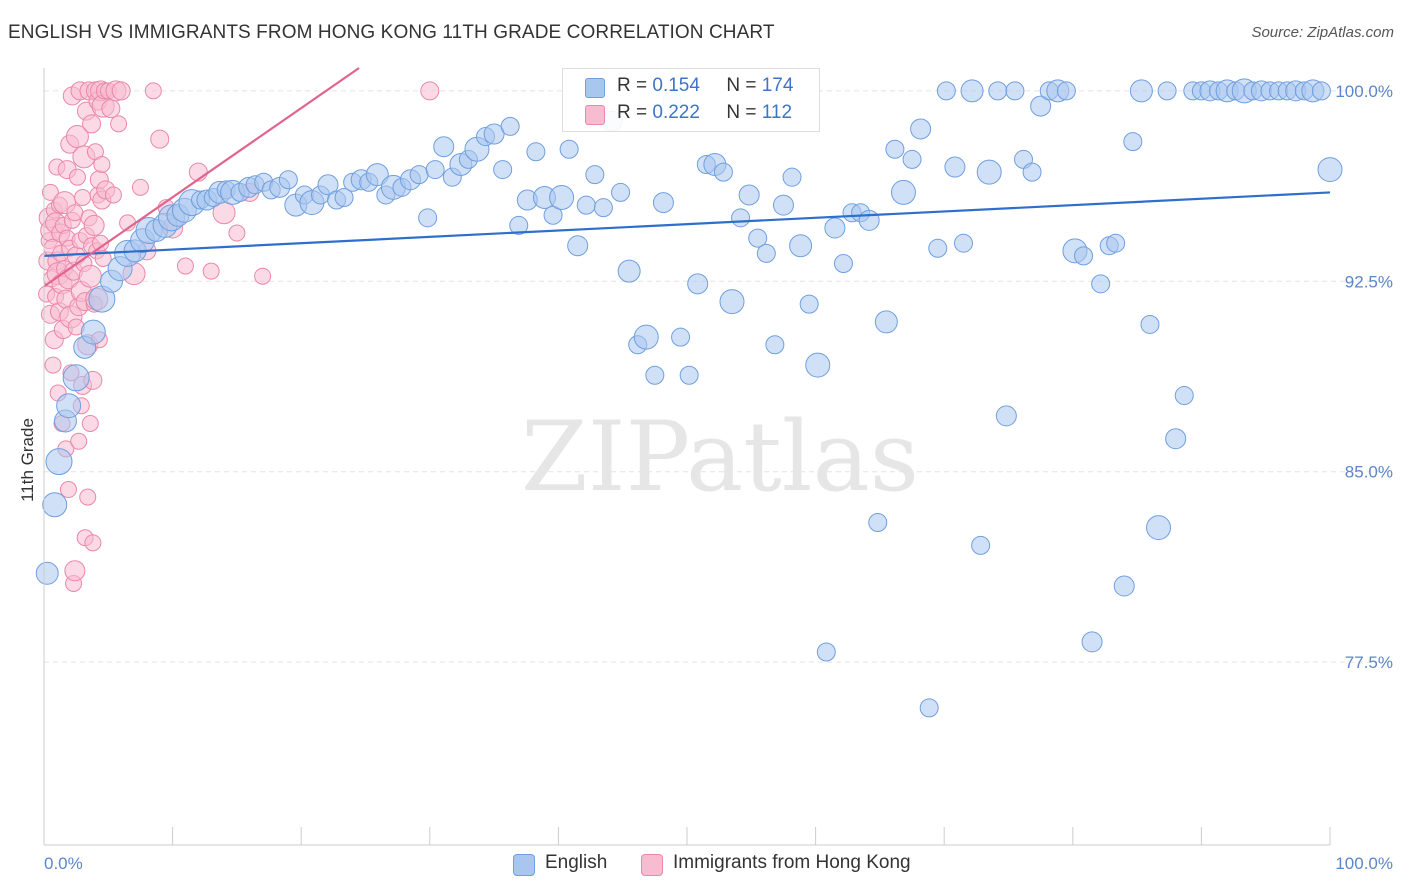 Image resolution: width=1406 pixels, height=892 pixels. I want to click on hongkong-n-label: N =, so click(741, 112).